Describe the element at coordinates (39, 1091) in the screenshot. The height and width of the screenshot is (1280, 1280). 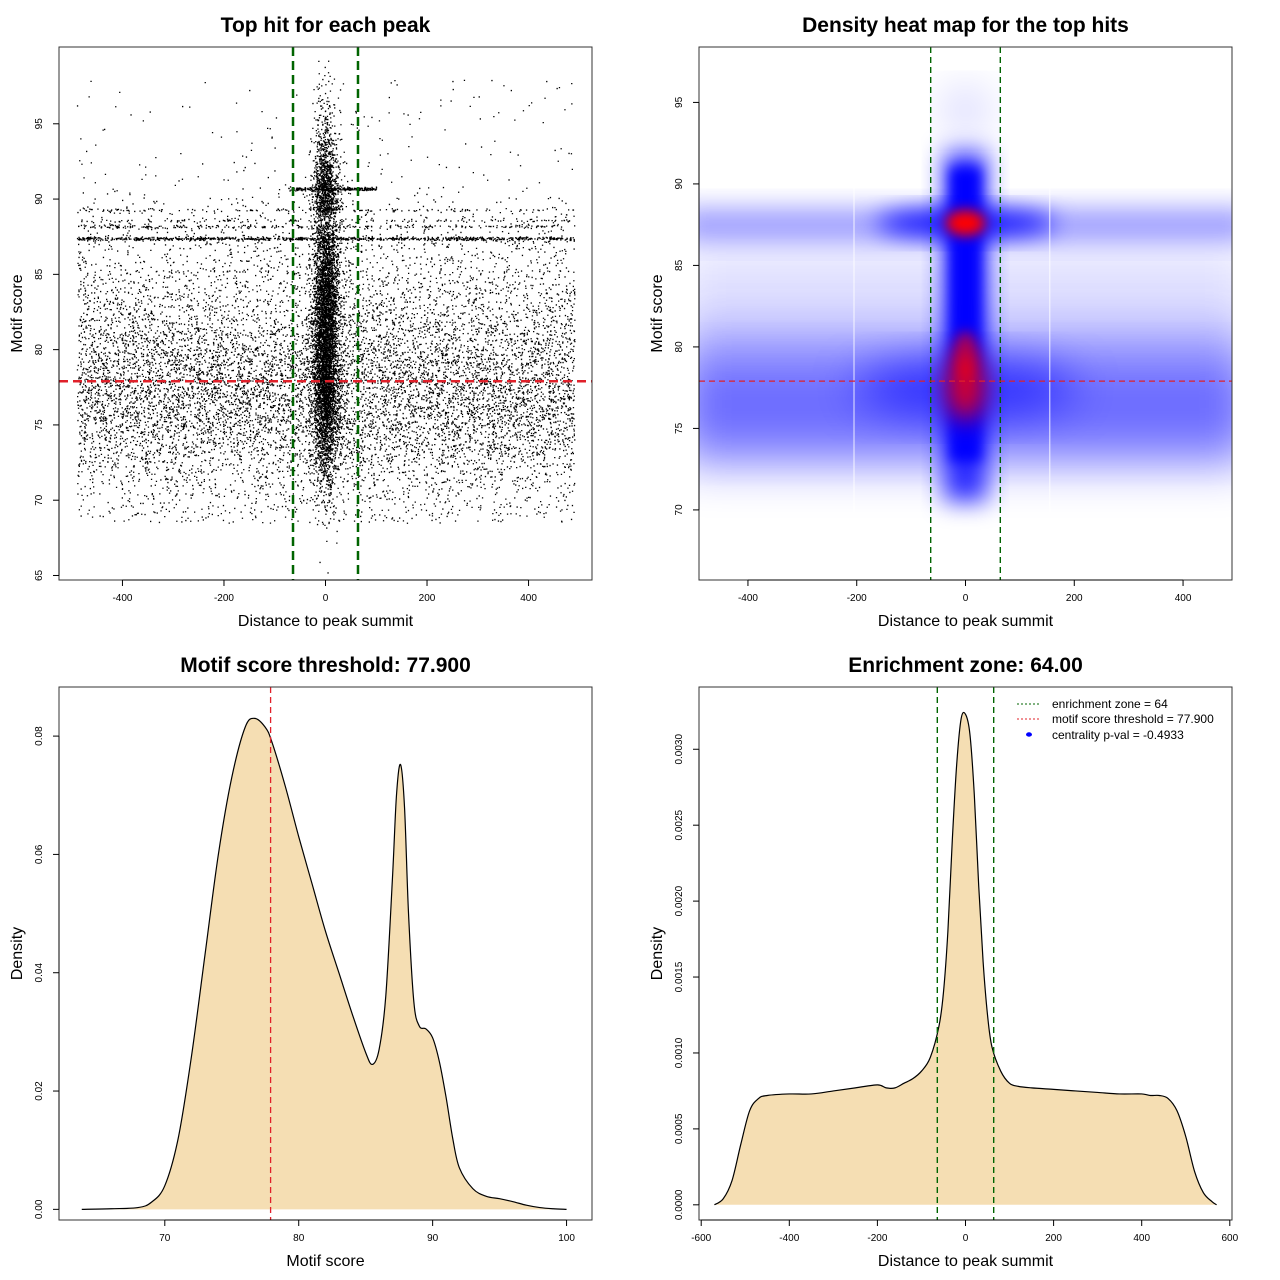
I see `y-tick-label: 0.02` at that location.